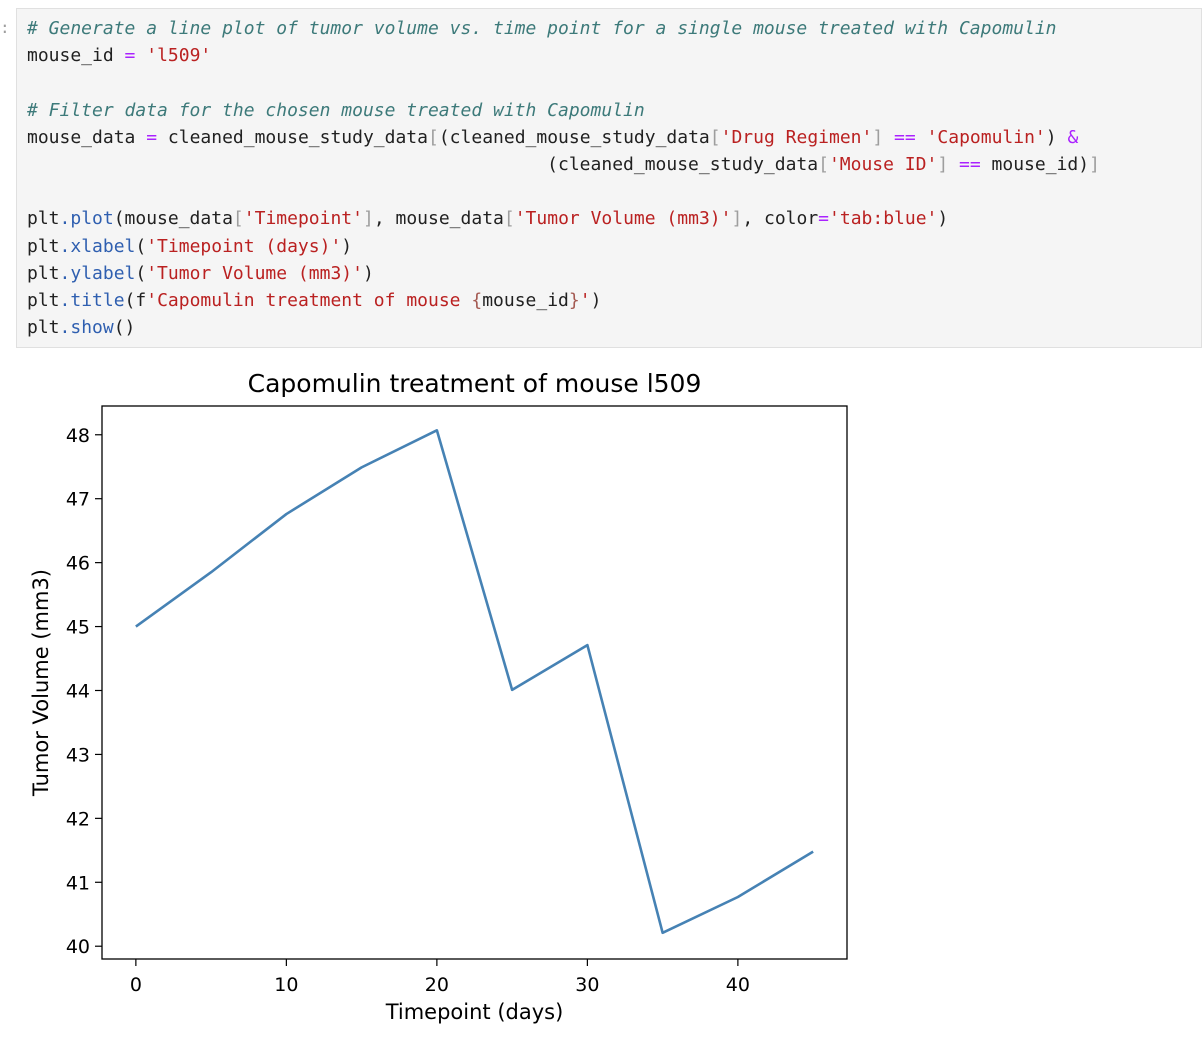 This screenshot has width=1202, height=1046. Describe the element at coordinates (41, 683) in the screenshot. I see `y-axis-label: Tumor Volume (mm3)` at that location.